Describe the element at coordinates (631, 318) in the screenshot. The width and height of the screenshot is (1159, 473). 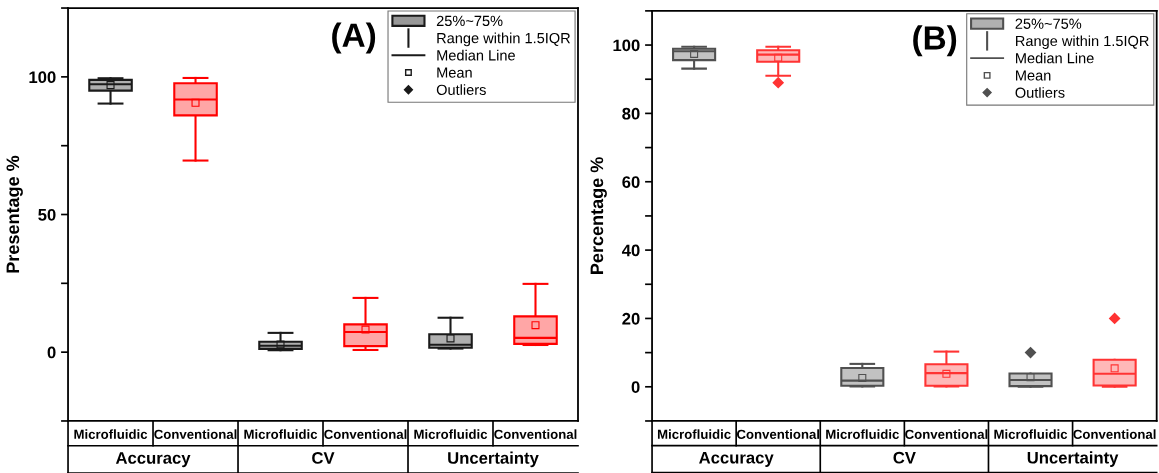
I see `y-tick-label: 20` at that location.